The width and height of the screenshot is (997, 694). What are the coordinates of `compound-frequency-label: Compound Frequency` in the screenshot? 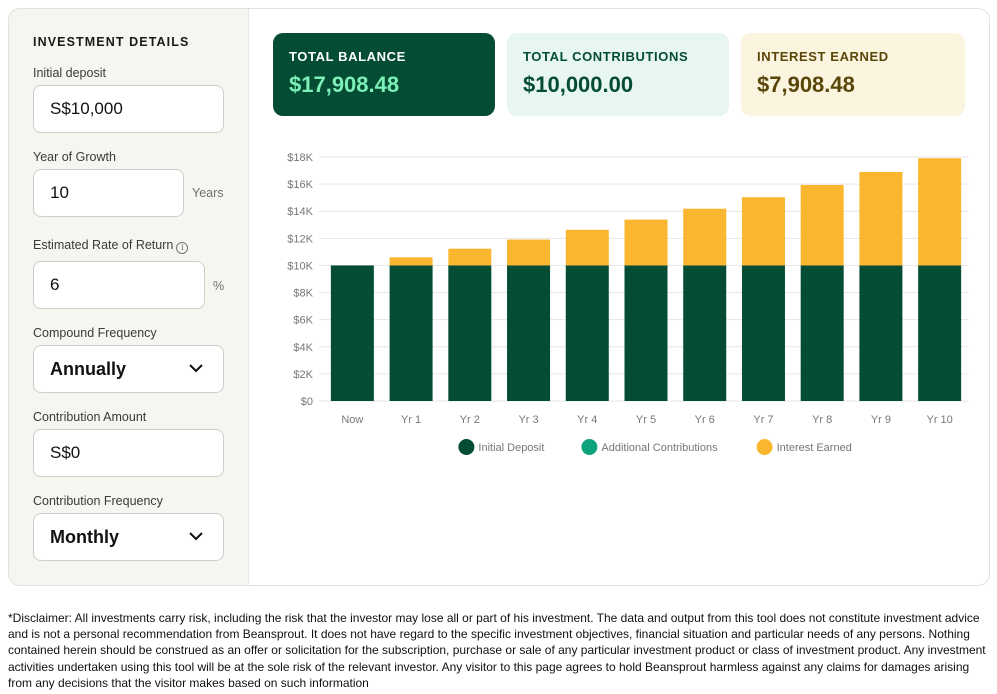 It's located at (95, 333).